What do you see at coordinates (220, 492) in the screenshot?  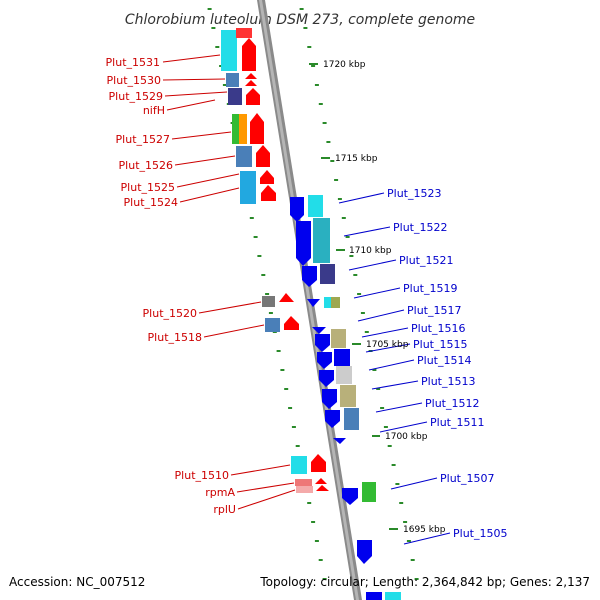 I see `gene-label-rpma: rpmA` at bounding box center [220, 492].